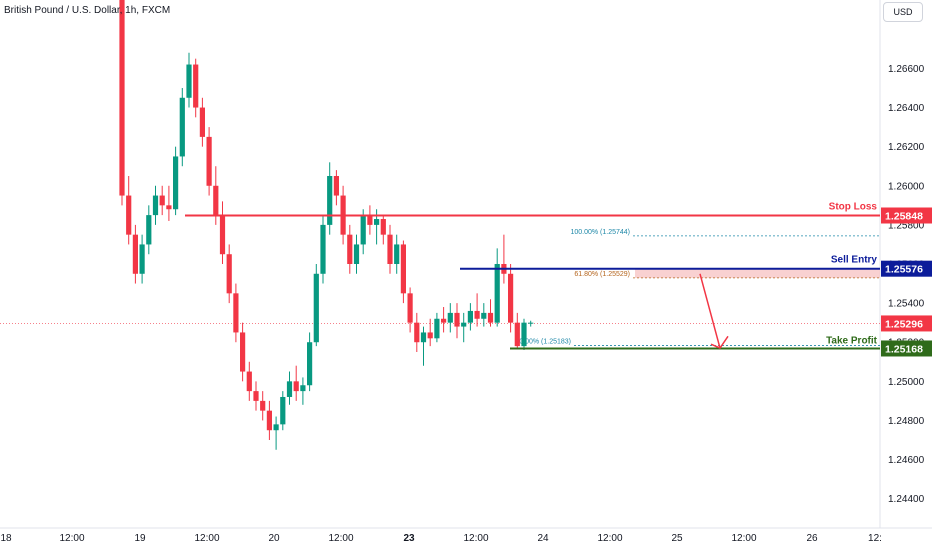 This screenshot has width=932, height=550. I want to click on stop-loss-badge, so click(906, 215).